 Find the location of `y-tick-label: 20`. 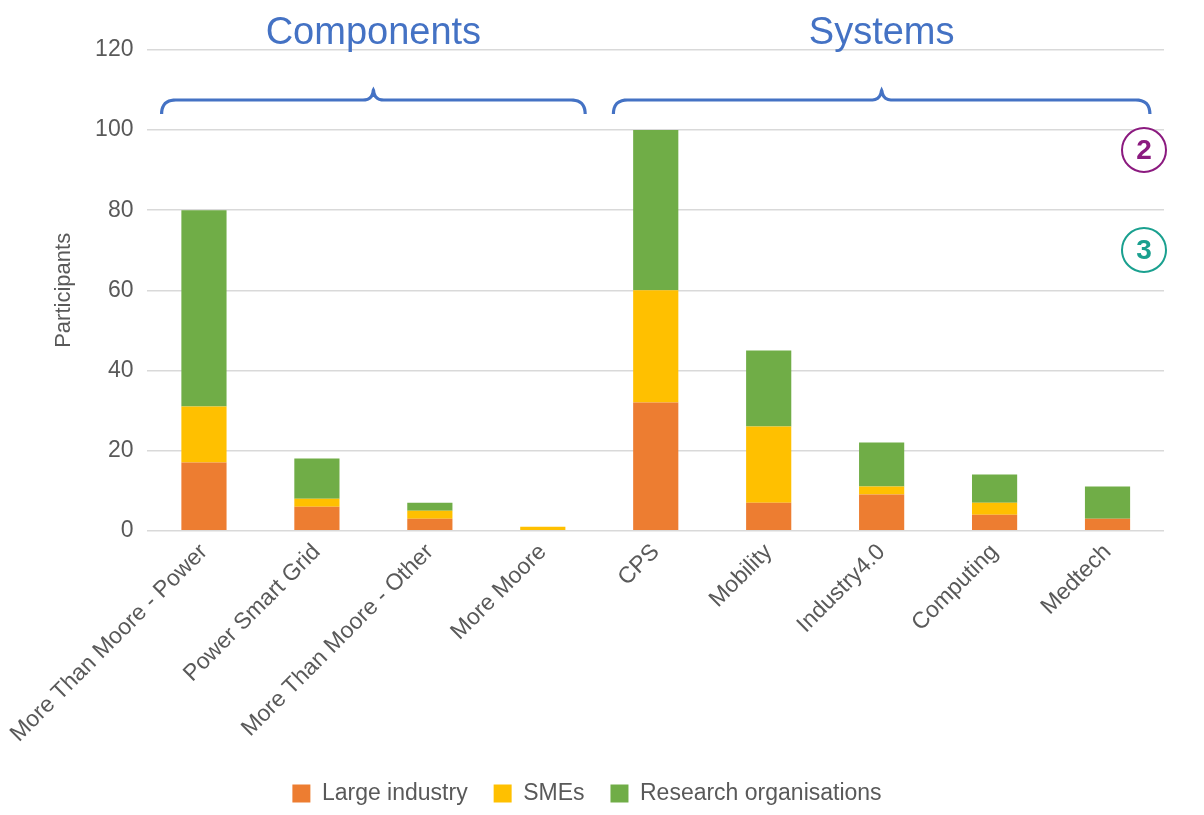

y-tick-label: 20 is located at coordinates (120, 448).